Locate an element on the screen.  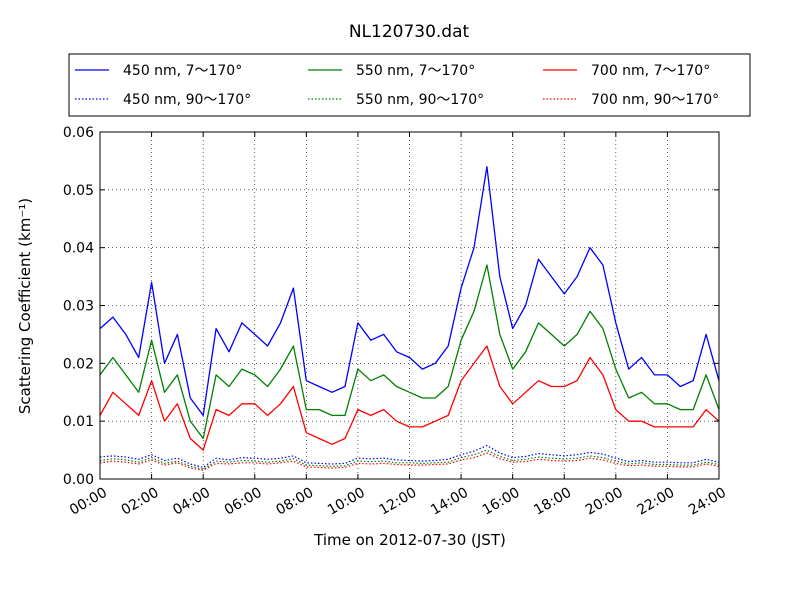
legend-label-5: 550 nm, 90～170° is located at coordinates (420, 100).